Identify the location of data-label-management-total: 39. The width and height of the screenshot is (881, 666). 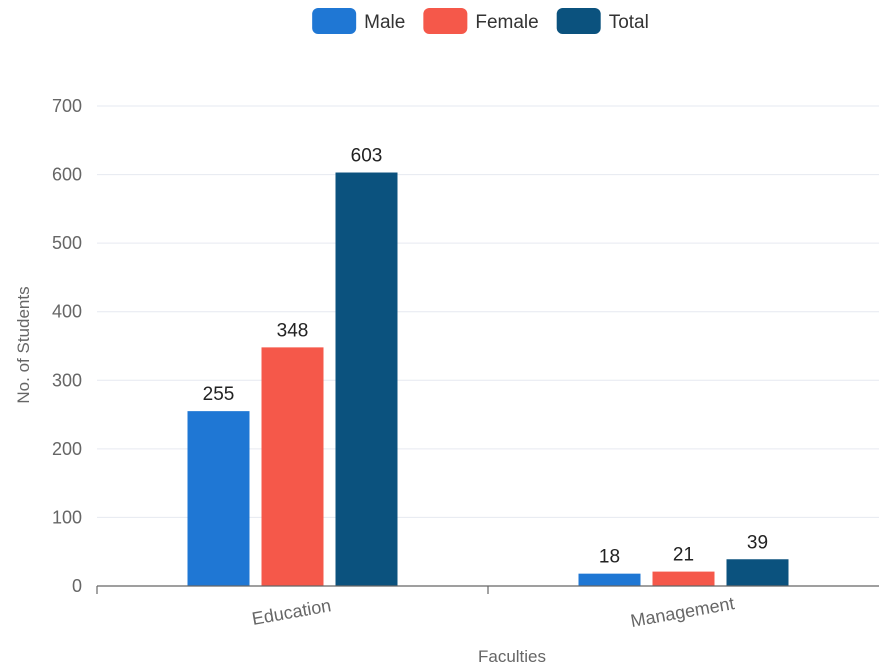
(757, 542).